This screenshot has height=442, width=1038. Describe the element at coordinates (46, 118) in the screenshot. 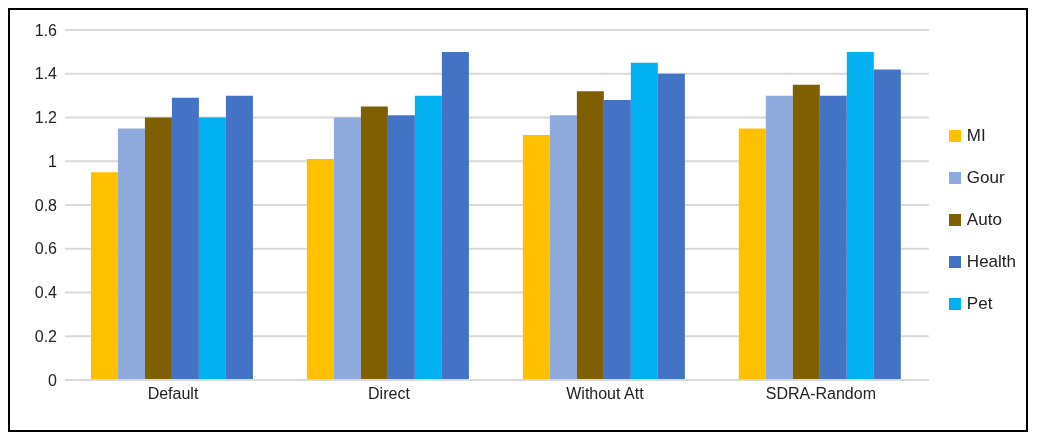

I see `y-tick-label: 1.2` at that location.